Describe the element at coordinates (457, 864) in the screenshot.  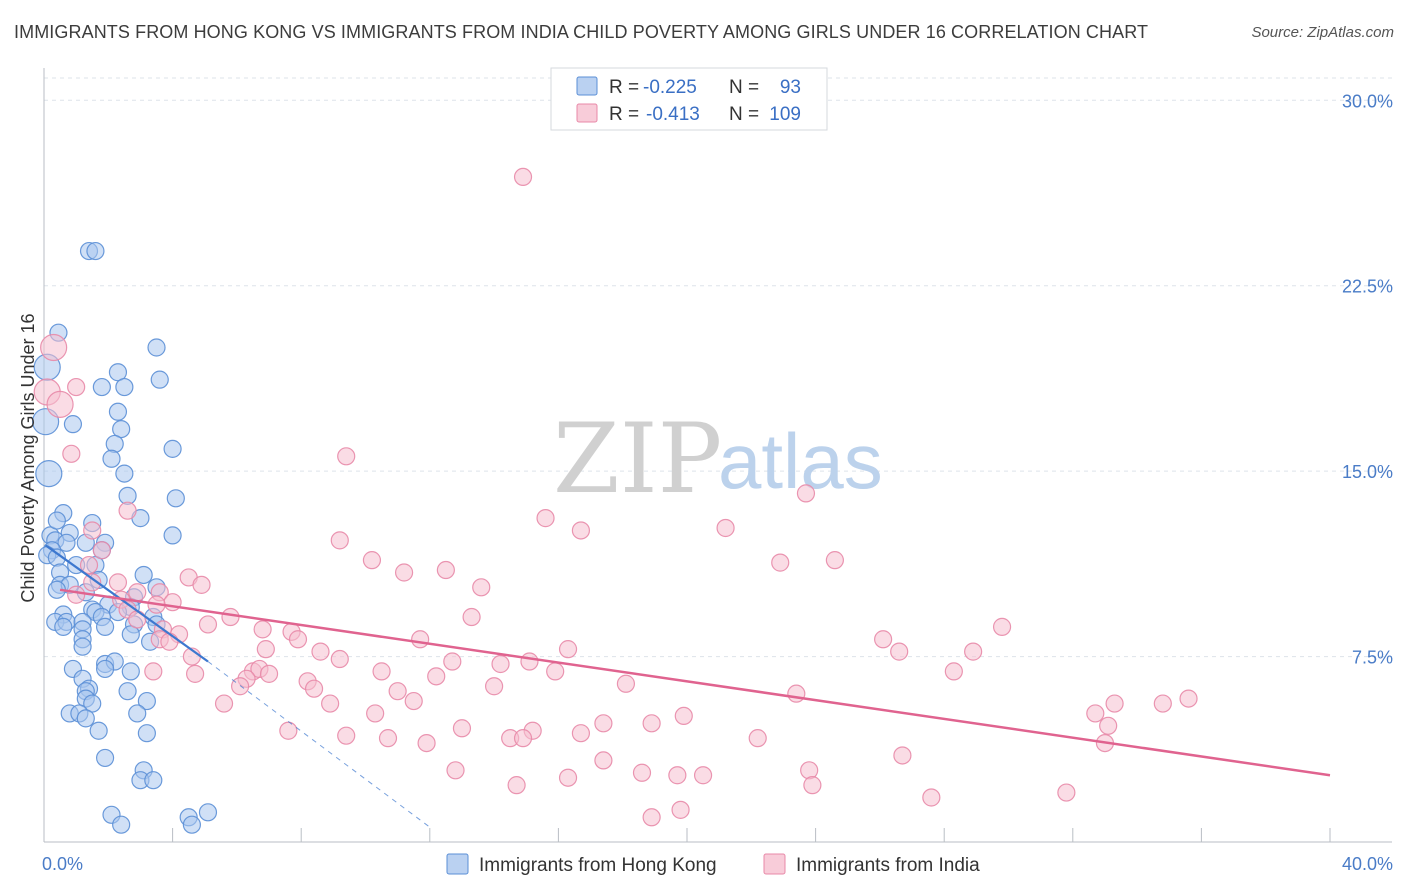
I see `bottom-legend-swatch-hk` at that location.